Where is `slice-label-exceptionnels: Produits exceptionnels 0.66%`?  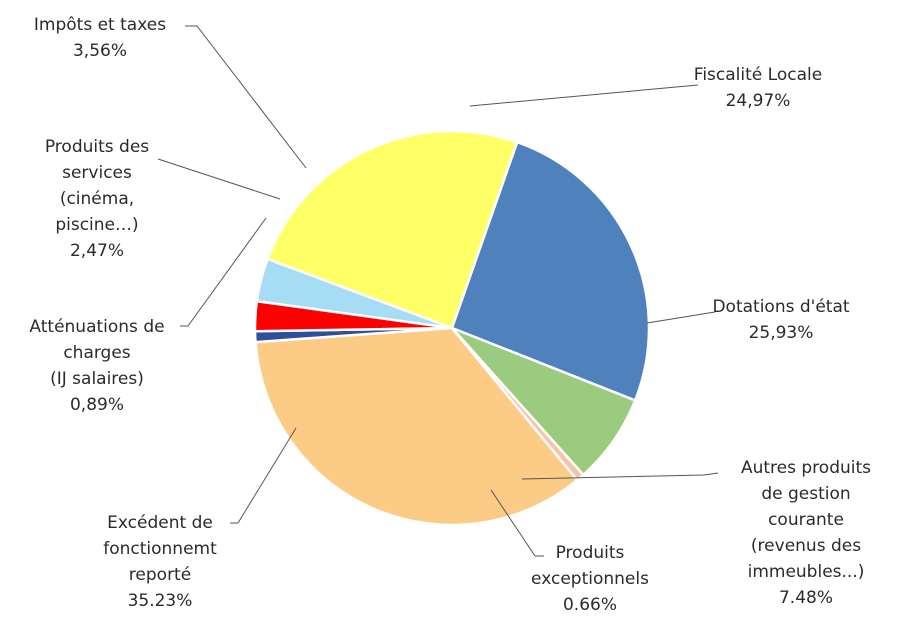 slice-label-exceptionnels: Produits exceptionnels 0.66% is located at coordinates (590, 579).